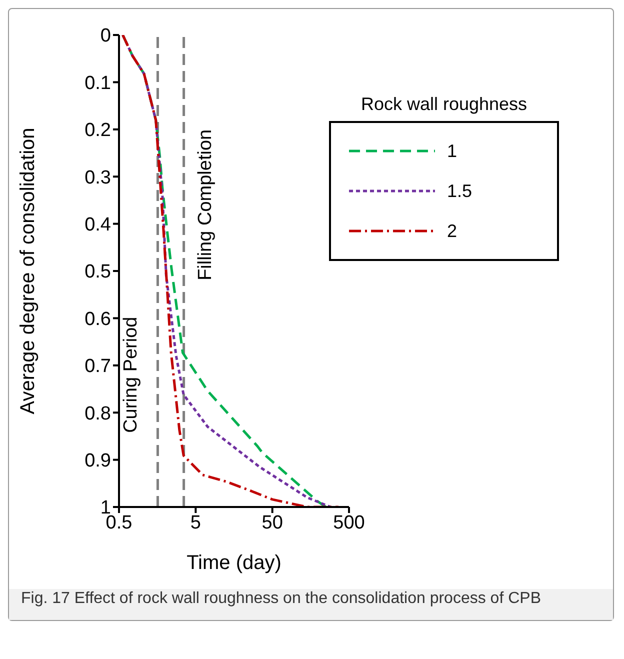 Image resolution: width=624 pixels, height=659 pixels. What do you see at coordinates (205, 204) in the screenshot?
I see `ref-line-label: Filling Completion` at bounding box center [205, 204].